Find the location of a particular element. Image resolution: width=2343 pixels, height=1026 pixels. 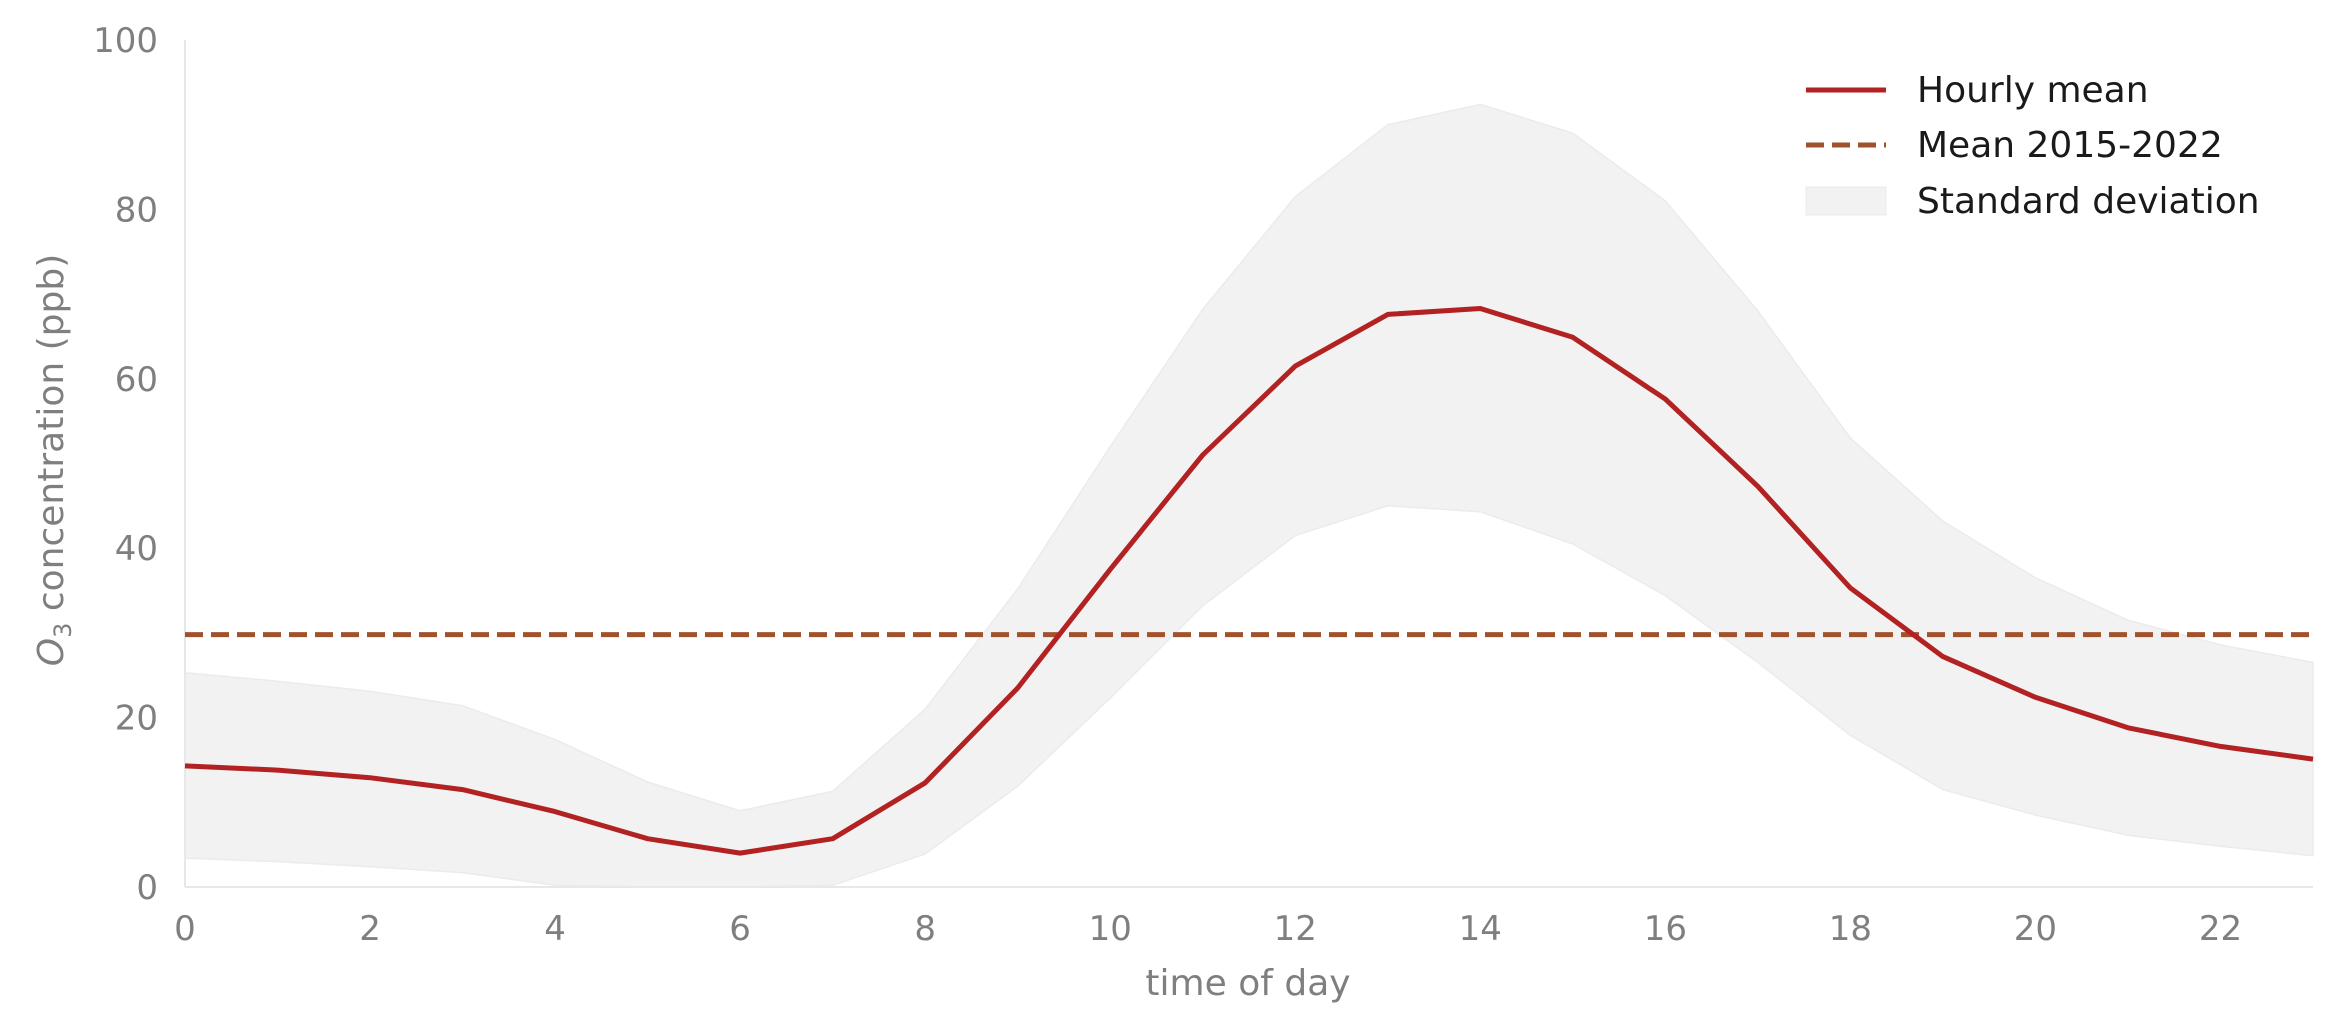

y-axis-label-o: O is located at coordinates (51, 652).